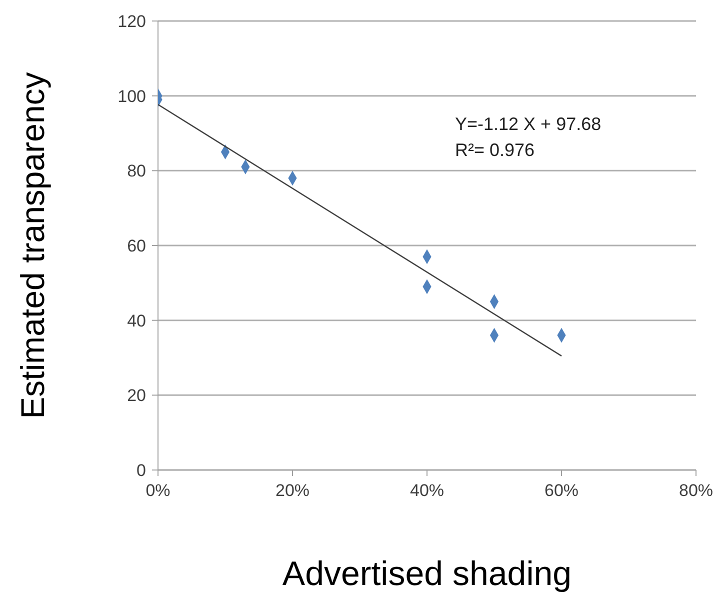 This screenshot has width=718, height=595. Describe the element at coordinates (696, 490) in the screenshot. I see `x-tick-label: 80%` at that location.